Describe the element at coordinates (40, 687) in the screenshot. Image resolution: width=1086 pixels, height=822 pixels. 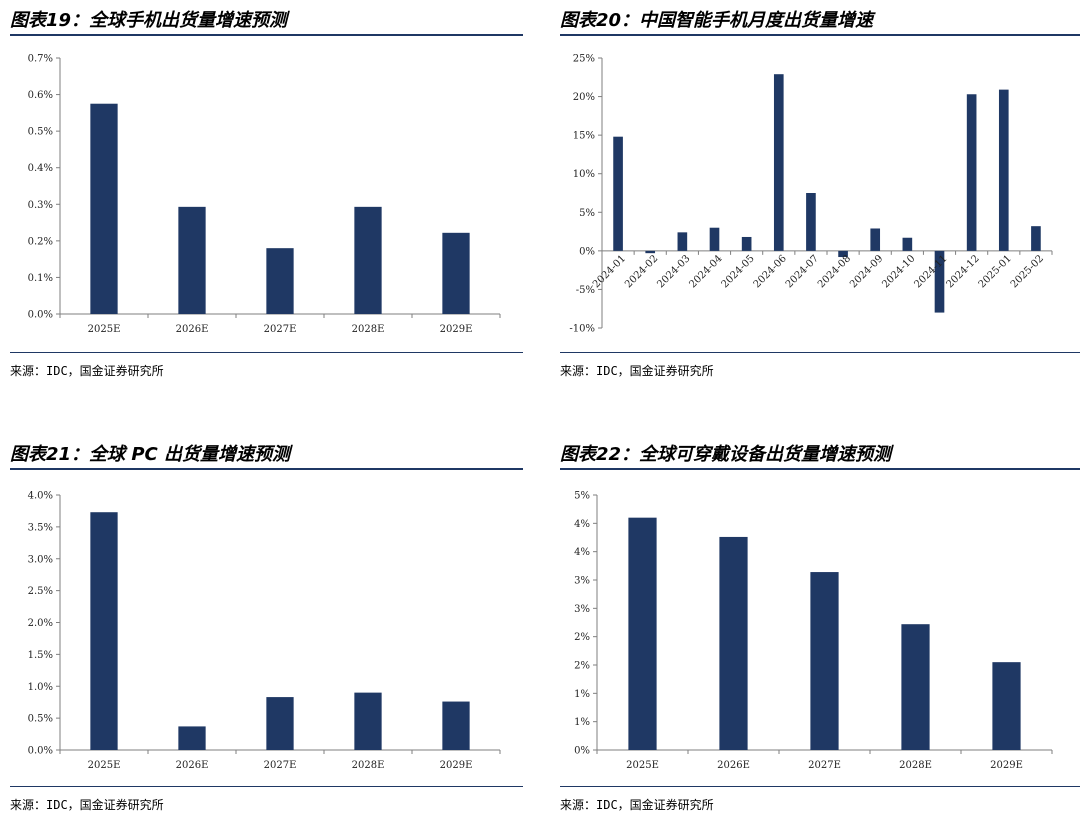
I see `y-tick-label: 1.0%` at that location.